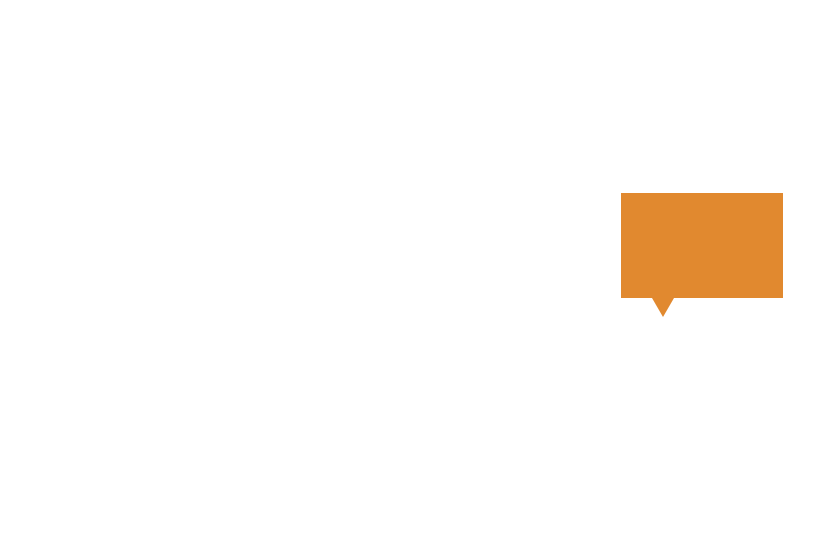  Describe the element at coordinates (465, 529) in the screenshot. I see `legend-marker-orange-icon` at that location.